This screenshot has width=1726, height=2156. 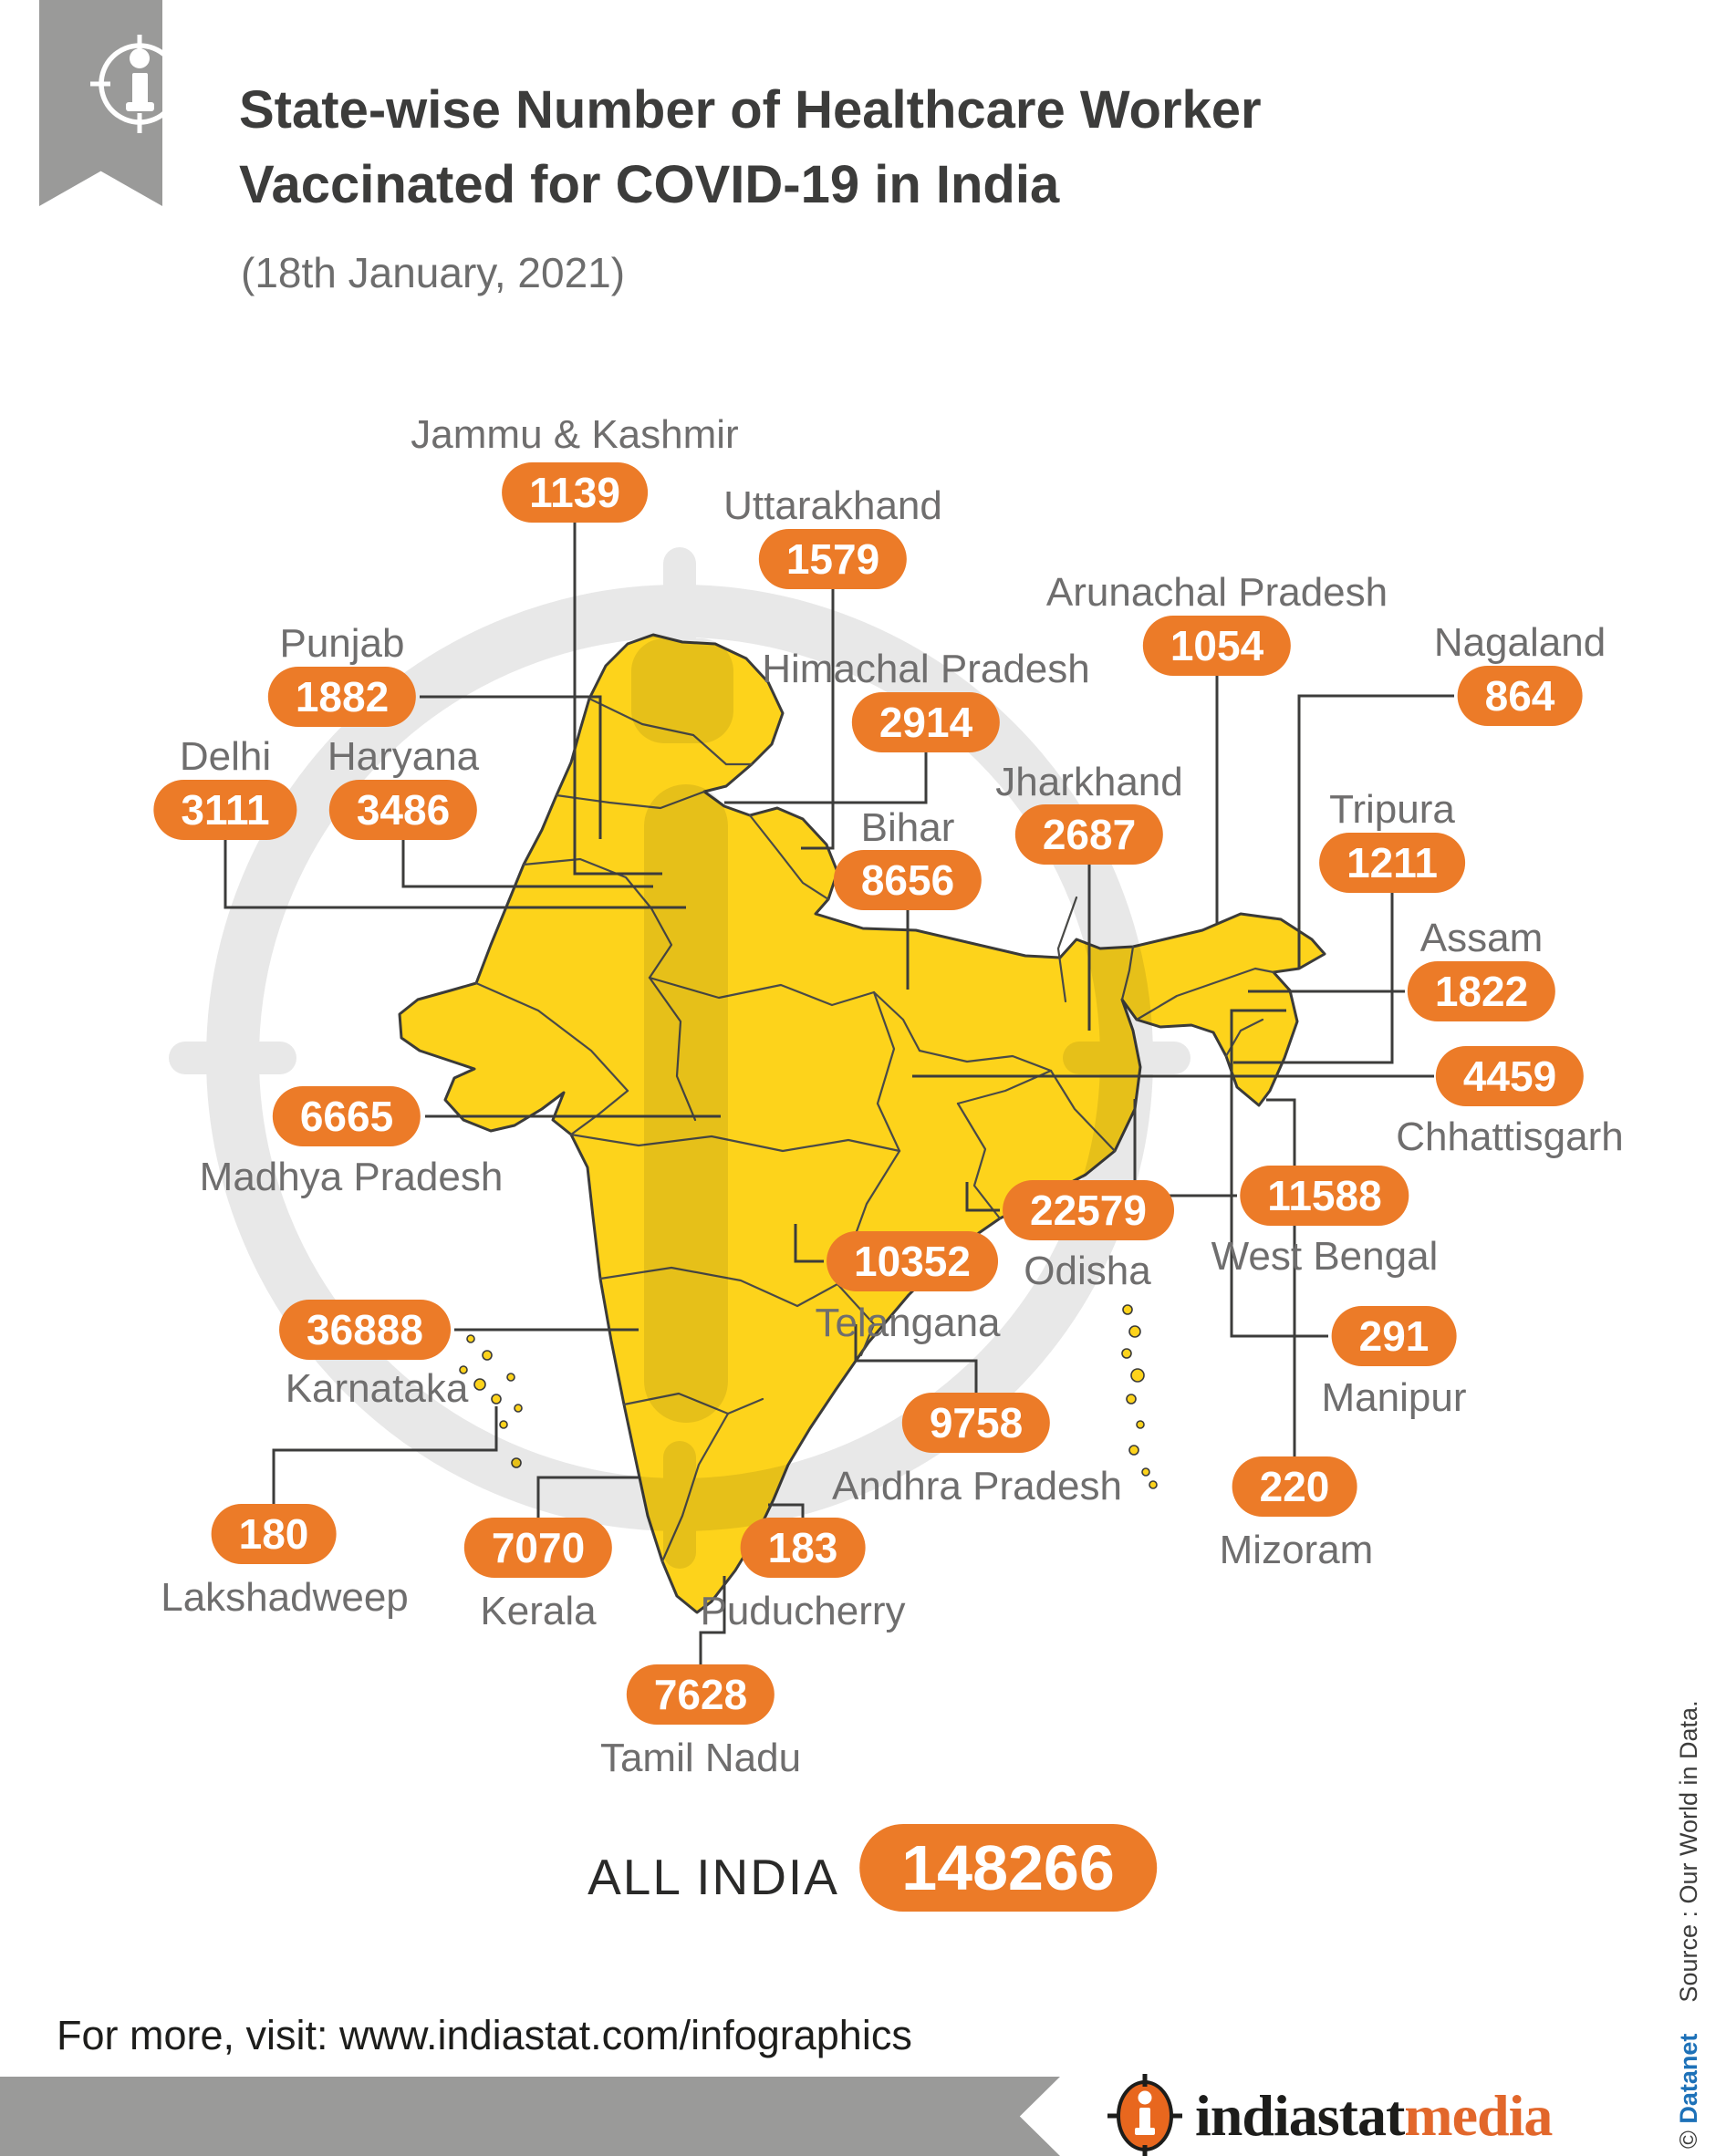 I want to click on datanet-credit: Datanet, so click(x=1688, y=2078).